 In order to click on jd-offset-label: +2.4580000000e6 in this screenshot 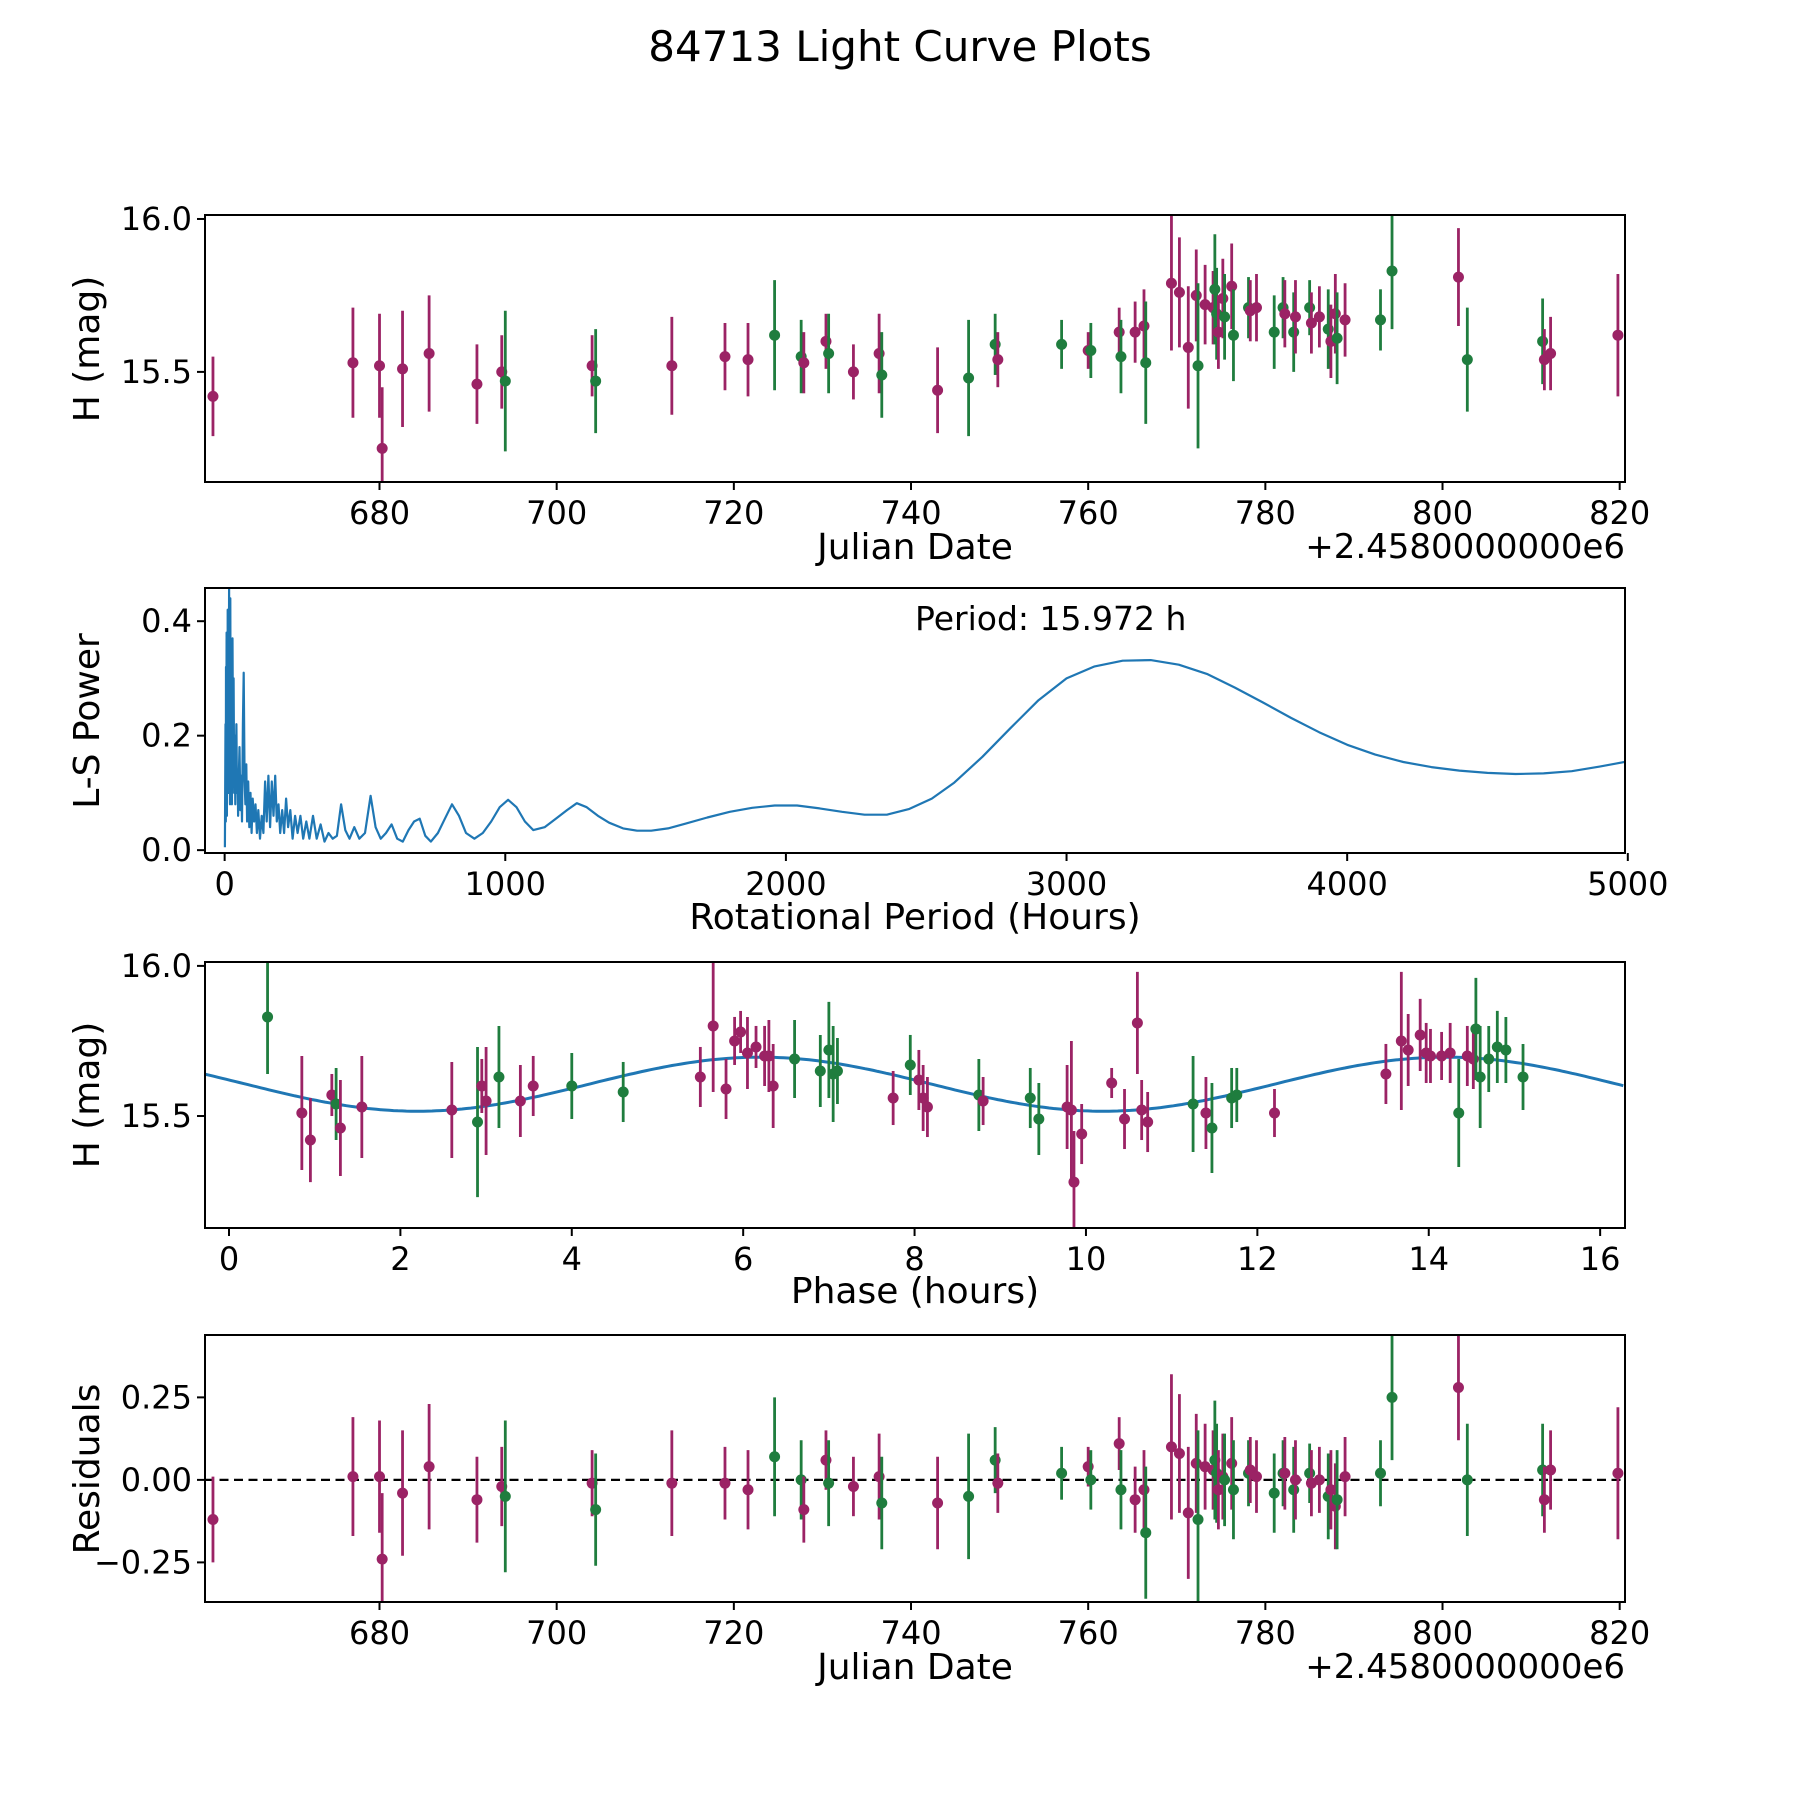, I will do `click(1465, 547)`.